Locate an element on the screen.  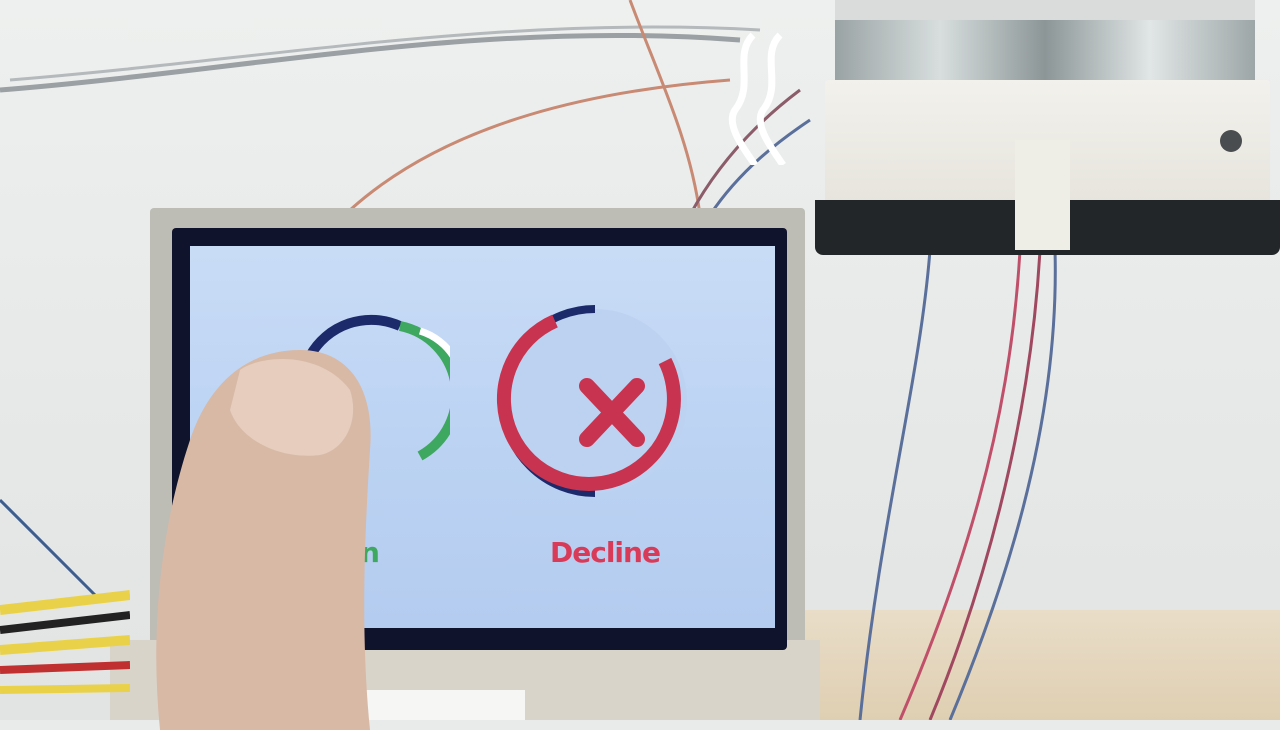
finger is located at coordinates (260, 530).